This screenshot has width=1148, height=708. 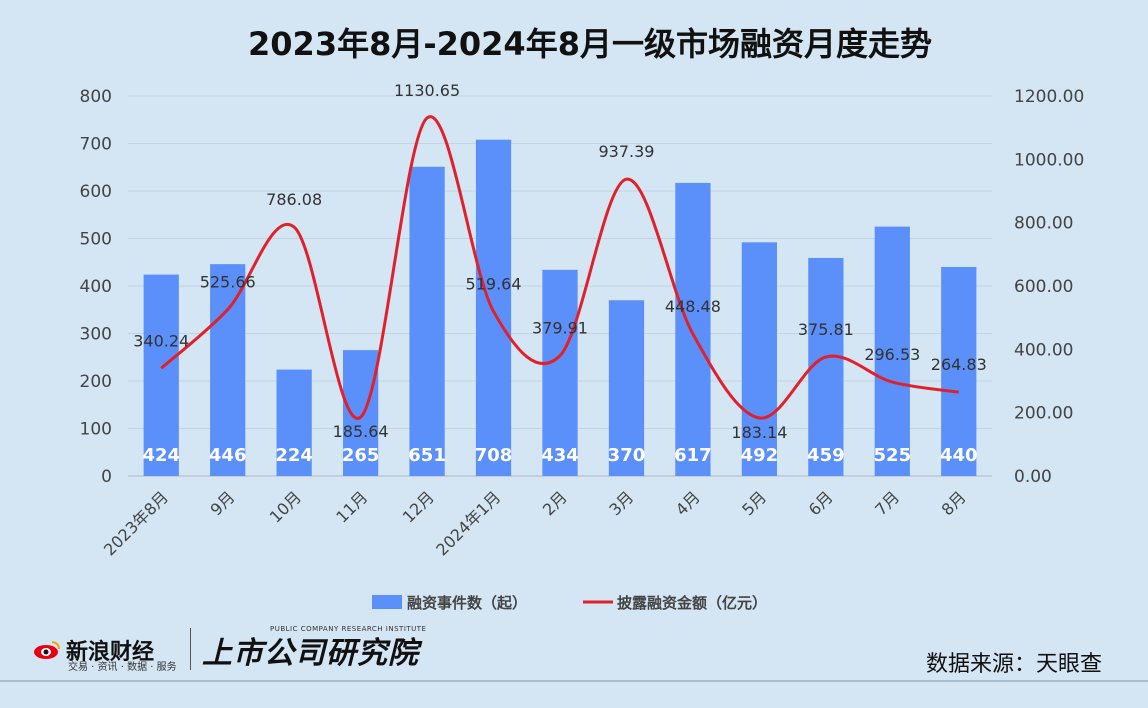 What do you see at coordinates (351, 506) in the screenshot?
I see `x-tick-label: 11月` at bounding box center [351, 506].